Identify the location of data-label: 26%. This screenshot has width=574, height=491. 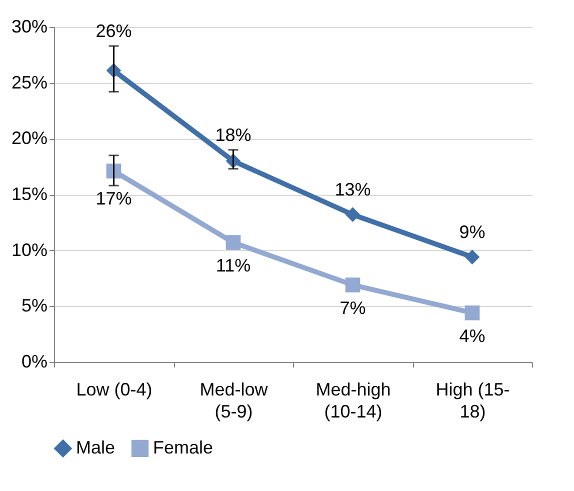
(114, 30).